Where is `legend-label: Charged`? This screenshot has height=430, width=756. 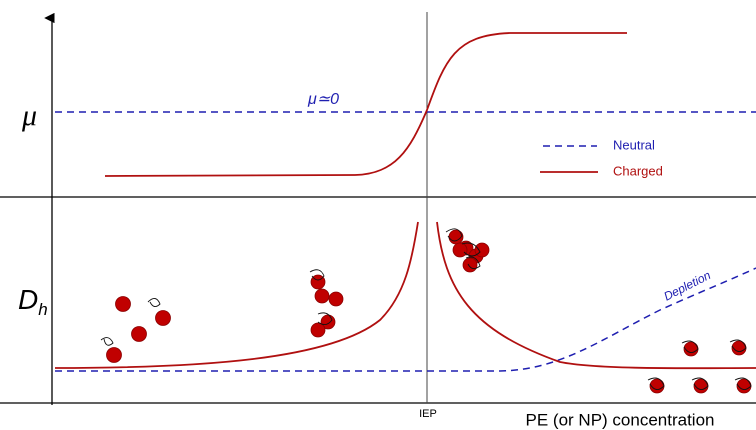
legend-label: Charged is located at coordinates (638, 170).